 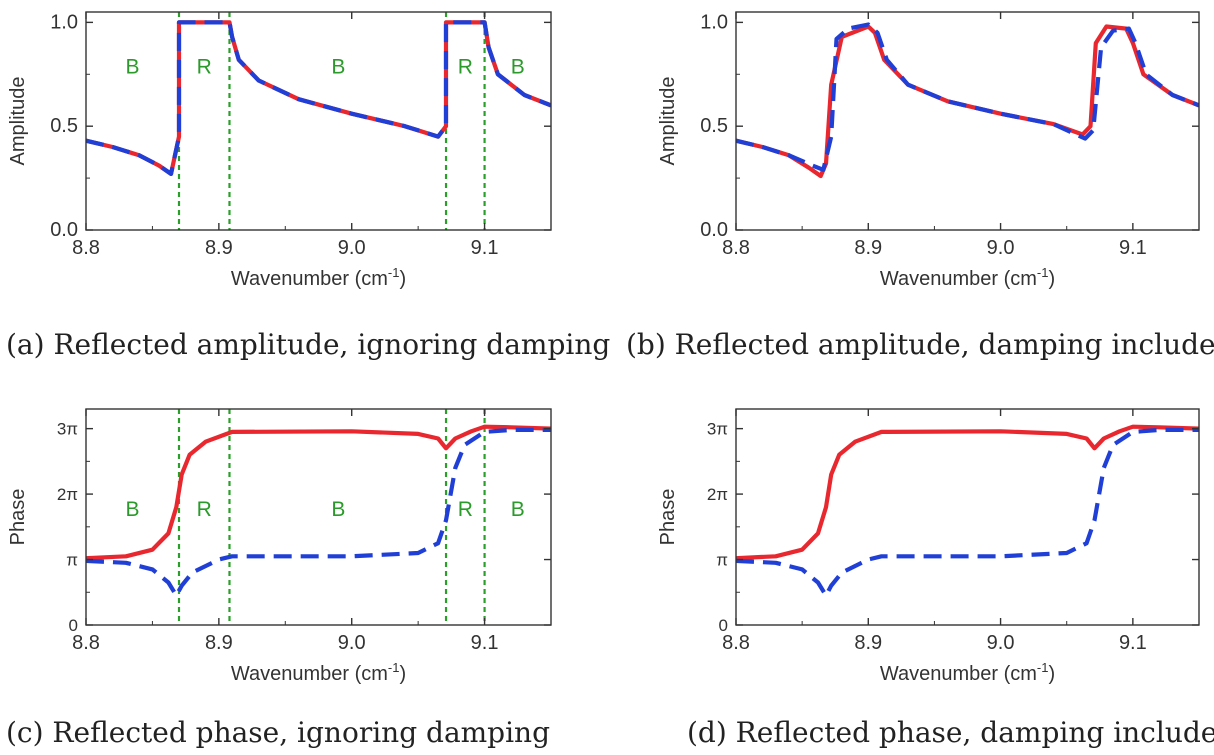 I want to click on x-tick-label-d-3: 9.1, so click(x=1133, y=643).